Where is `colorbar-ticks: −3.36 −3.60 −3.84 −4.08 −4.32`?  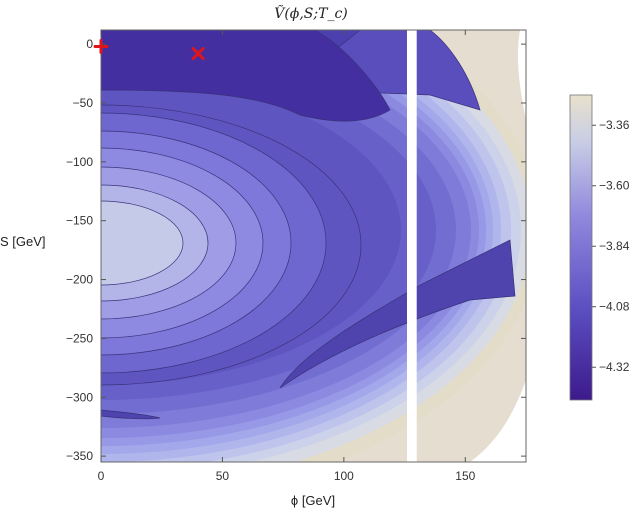
colorbar-ticks: −3.36 −3.60 −3.84 −4.08 −4.32 is located at coordinates (611, 246).